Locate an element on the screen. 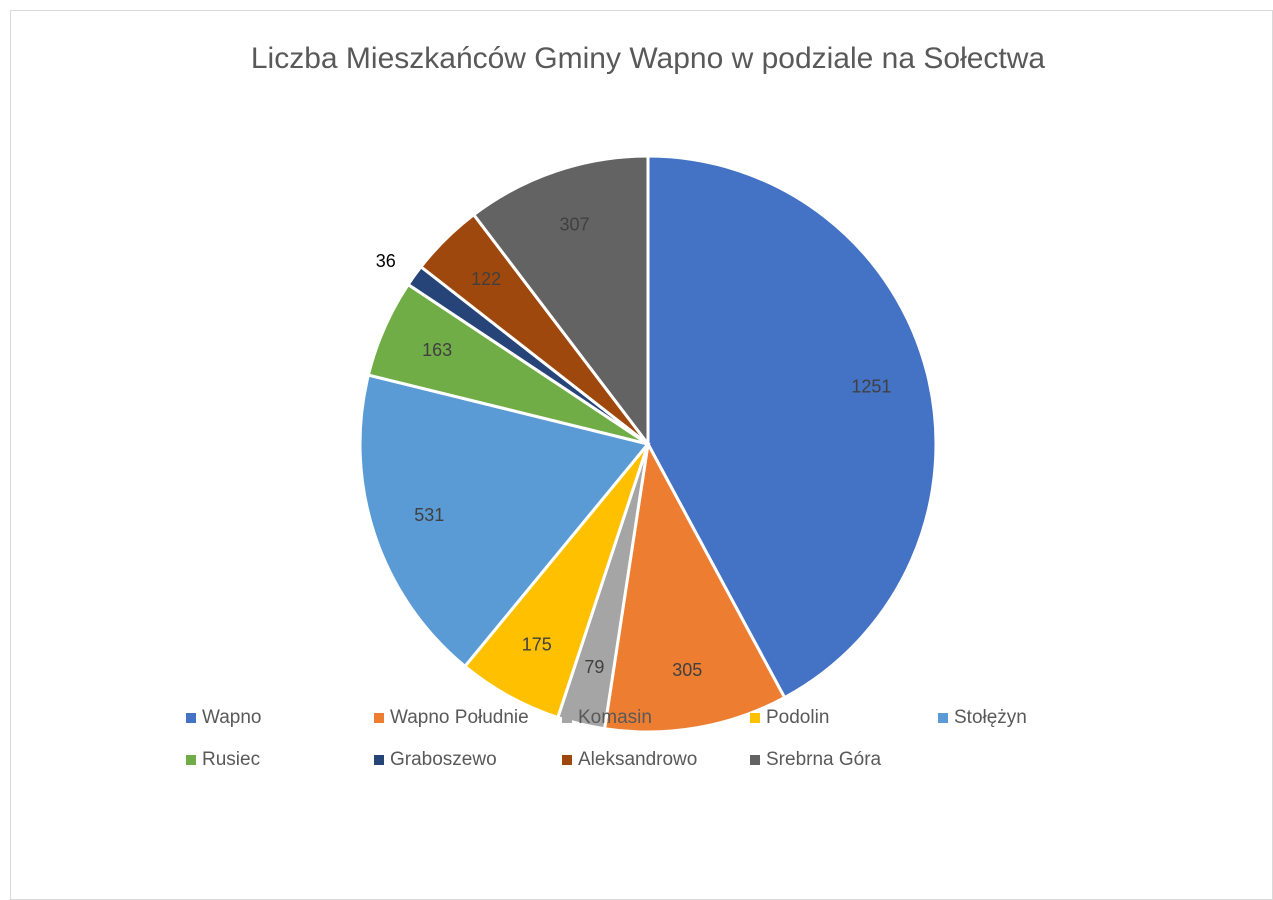 This screenshot has width=1273, height=900. data-label: 122 is located at coordinates (486, 279).